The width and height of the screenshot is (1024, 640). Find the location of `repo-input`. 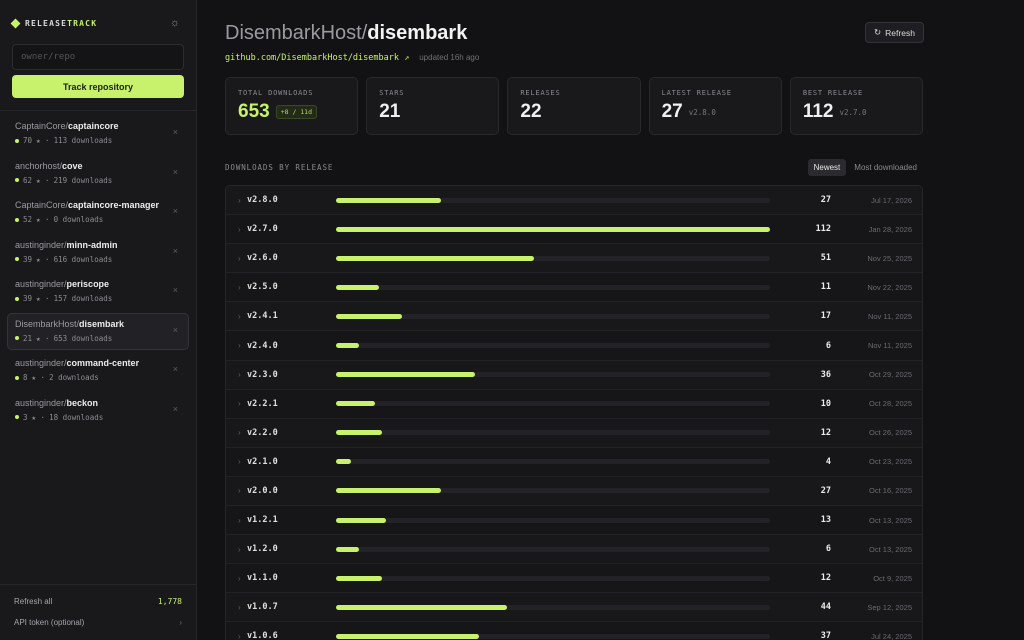

repo-input is located at coordinates (98, 57).